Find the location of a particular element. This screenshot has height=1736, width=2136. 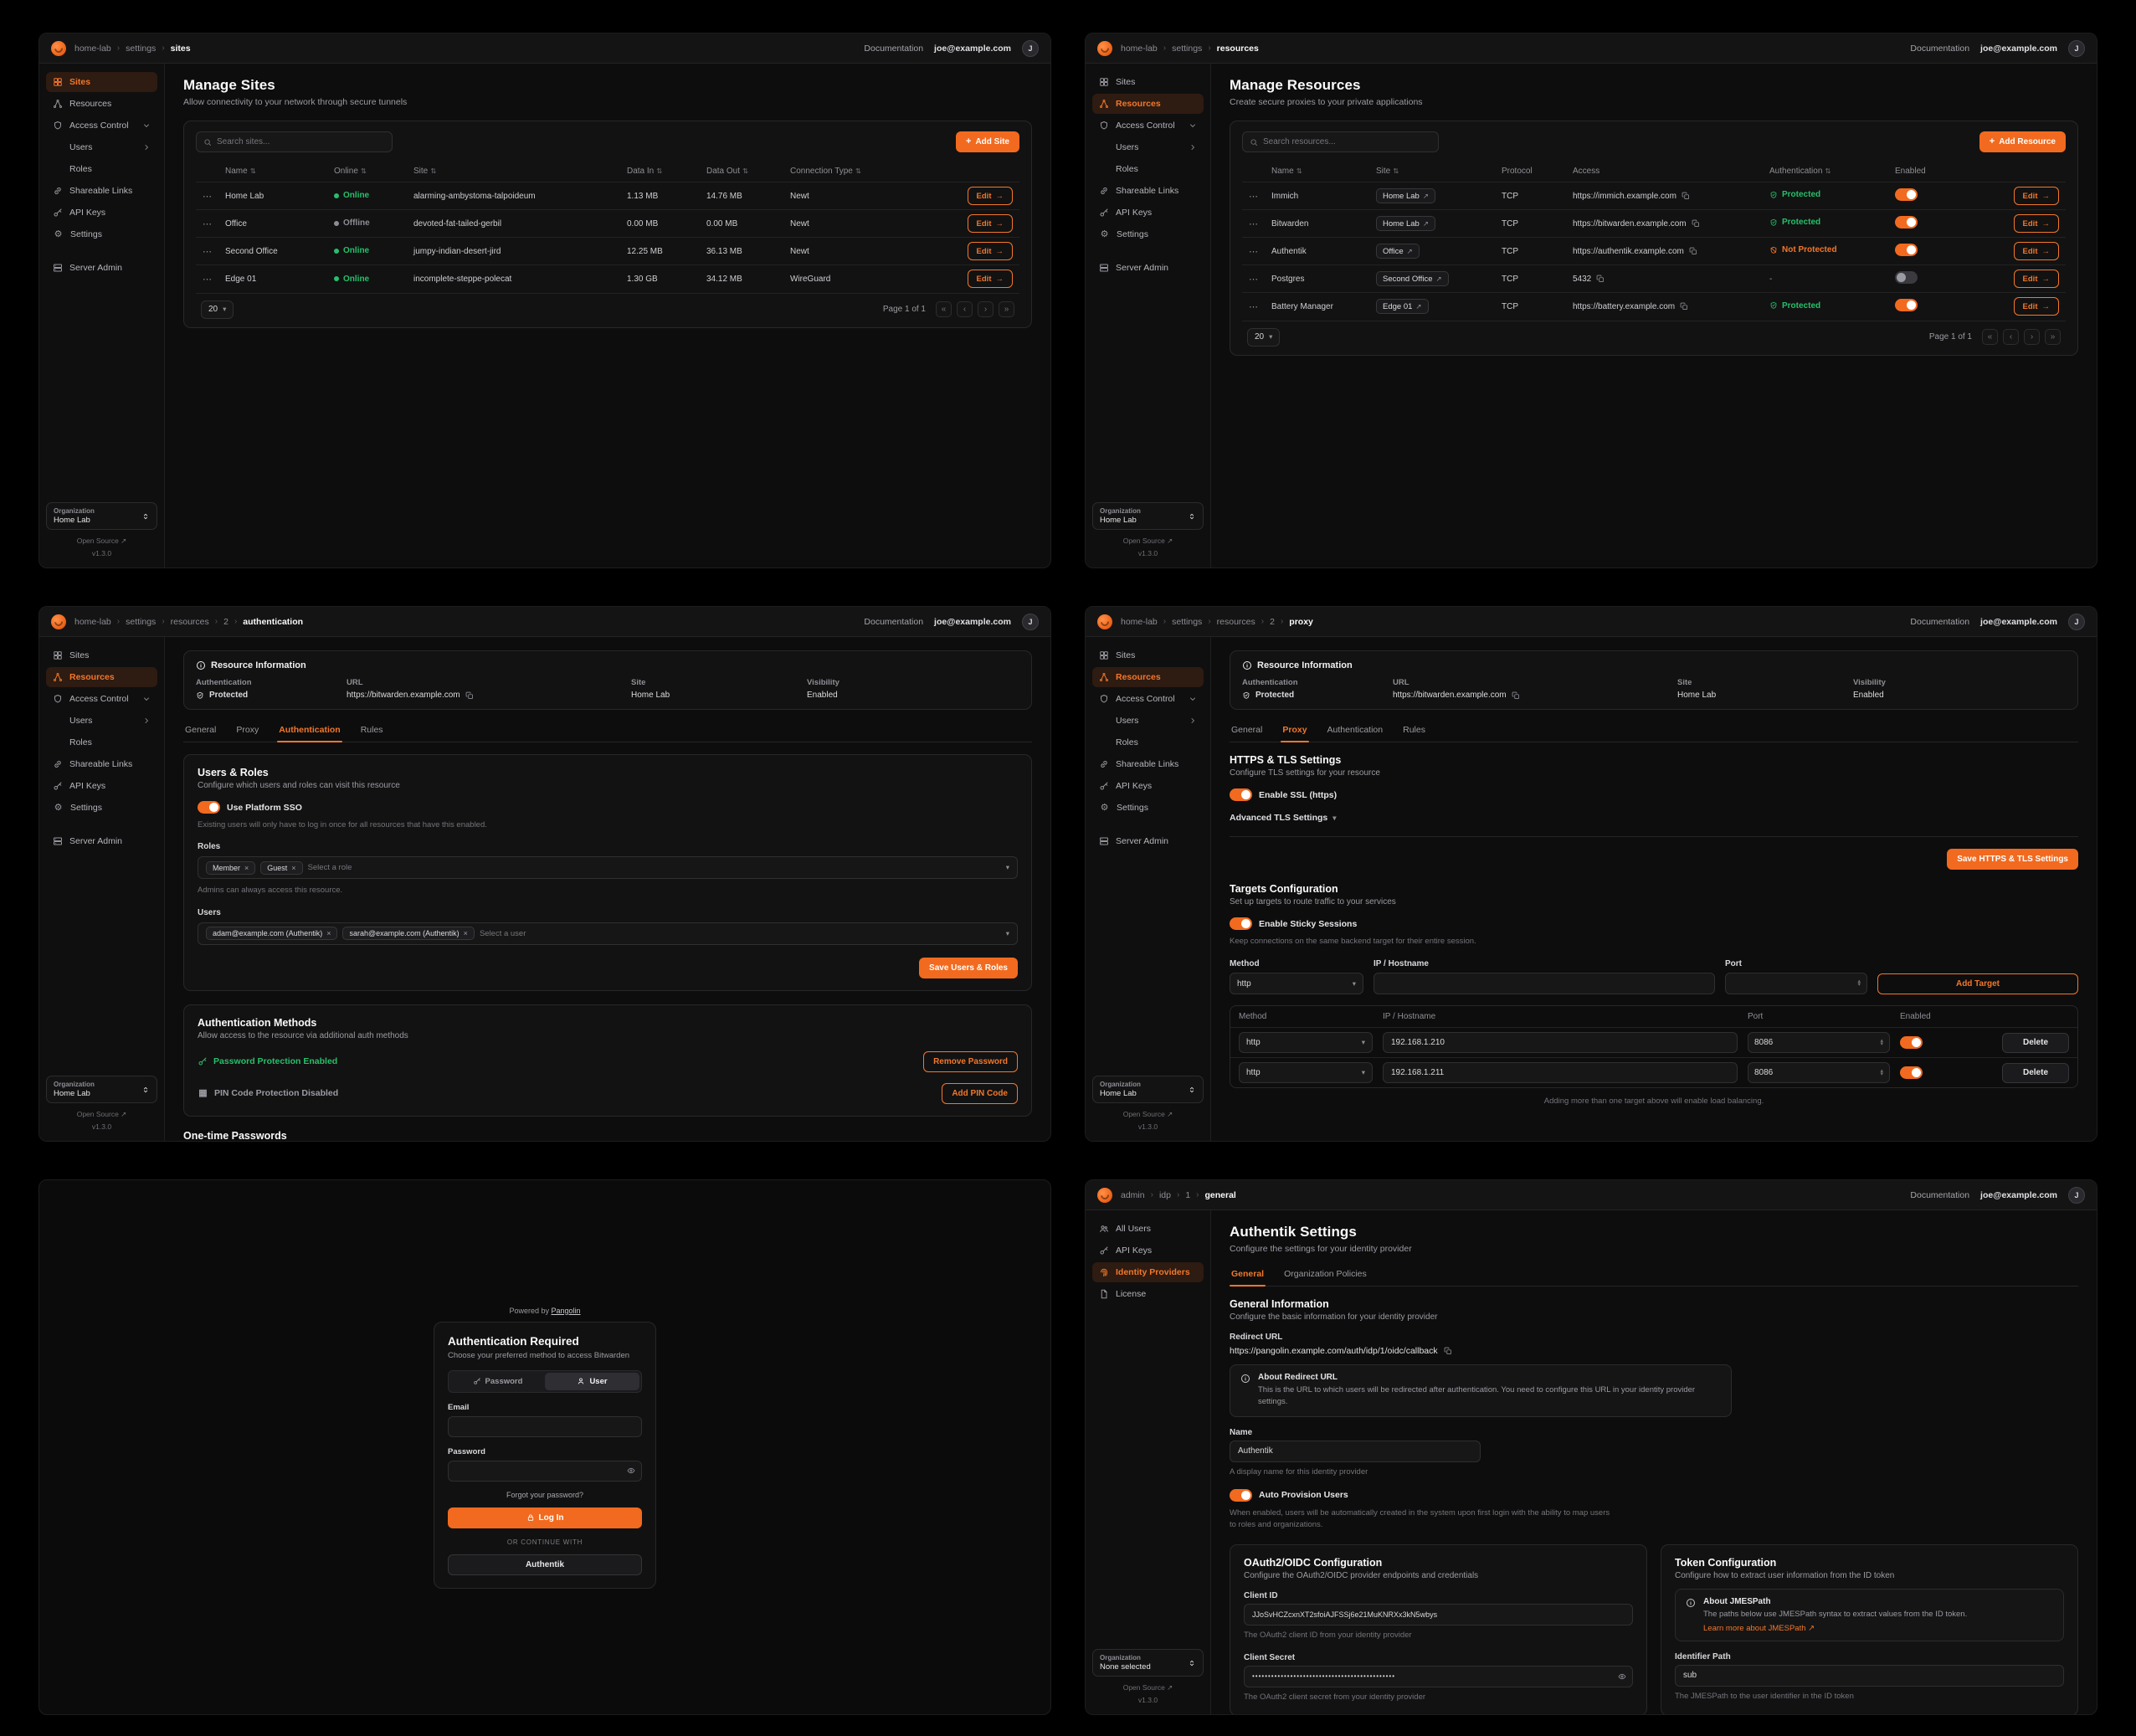

tab-general: General is located at coordinates (1247, 730).